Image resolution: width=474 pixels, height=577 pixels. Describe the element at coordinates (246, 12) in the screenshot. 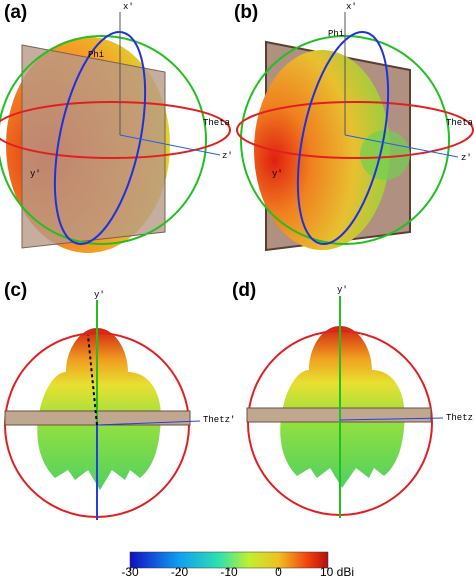

I see `panel-label: (b)` at that location.